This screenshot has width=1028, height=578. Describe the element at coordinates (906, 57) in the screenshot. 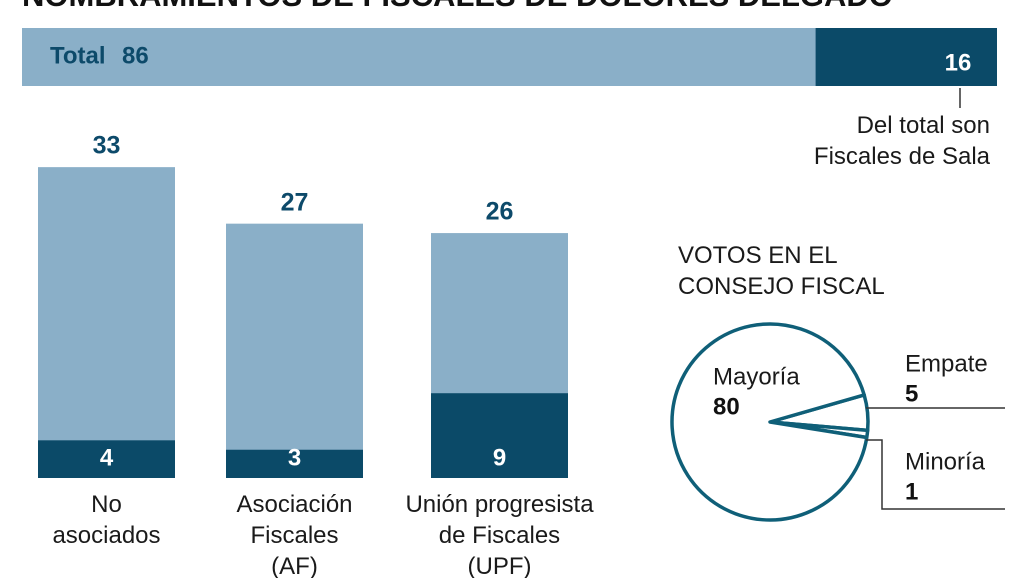

I see `highlight-bar` at that location.